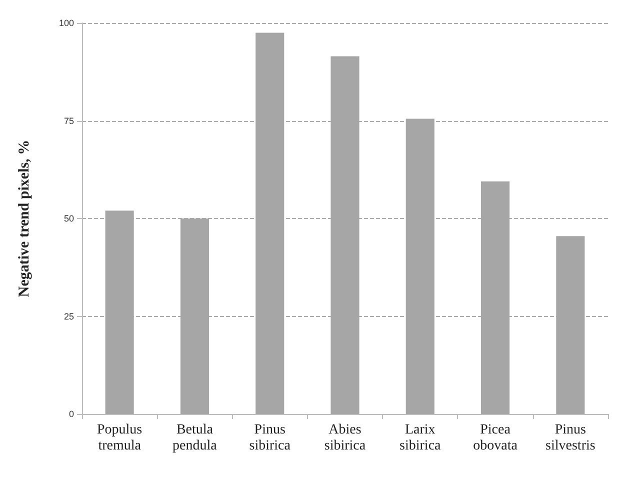  Describe the element at coordinates (24, 219) in the screenshot. I see `y-axis-title: Negative trend pixels, %` at that location.